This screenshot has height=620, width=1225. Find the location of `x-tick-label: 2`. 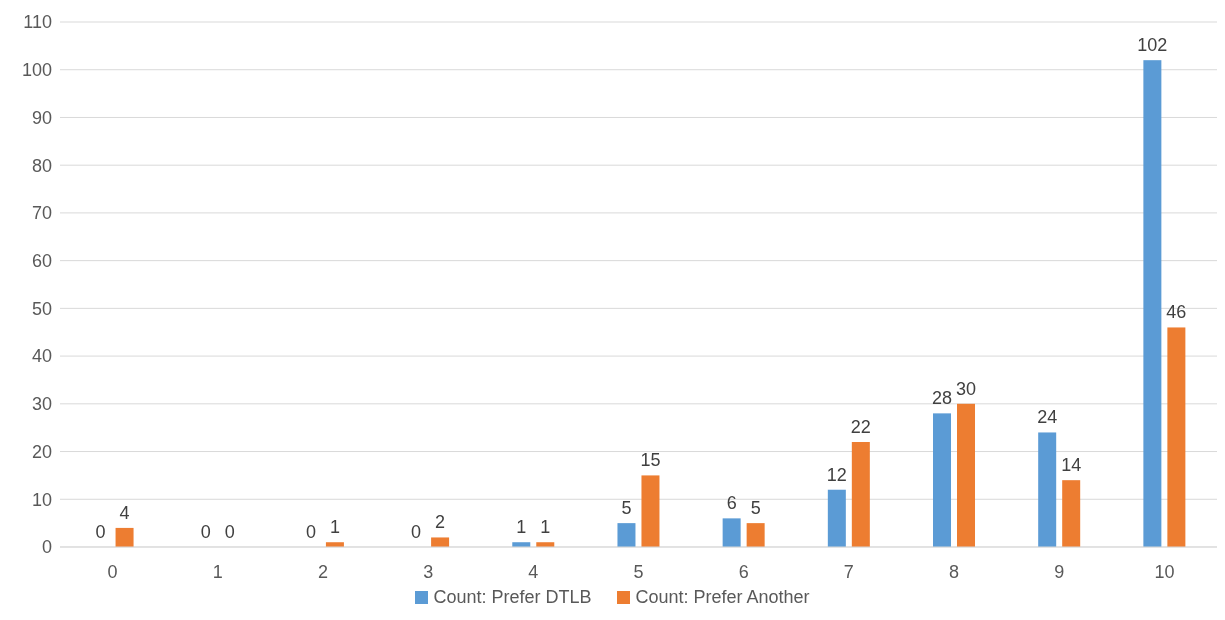

x-tick-label: 2 is located at coordinates (322, 571).